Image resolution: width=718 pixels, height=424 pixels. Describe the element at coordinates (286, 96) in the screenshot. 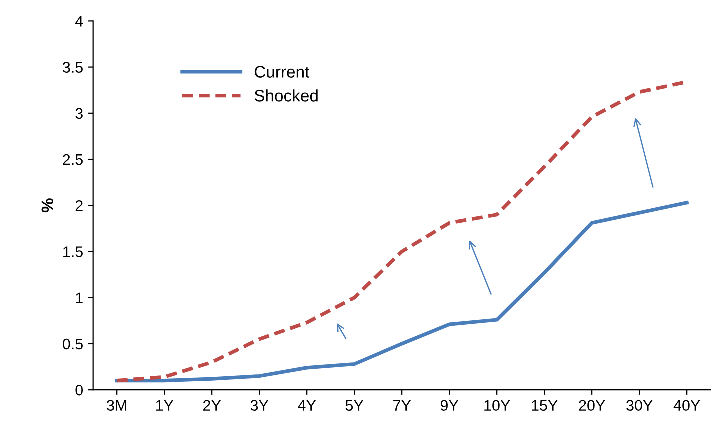

I see `legend-label: Shocked` at that location.